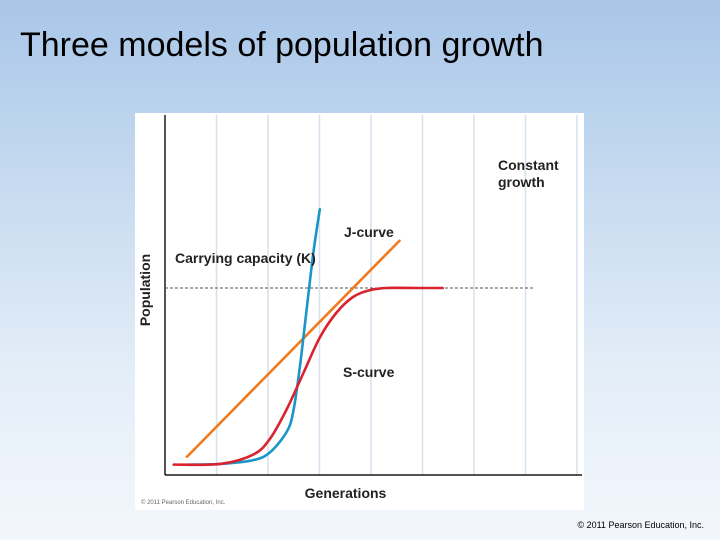 The image size is (720, 540). Describe the element at coordinates (346, 493) in the screenshot. I see `x-axis-label: Generations` at that location.